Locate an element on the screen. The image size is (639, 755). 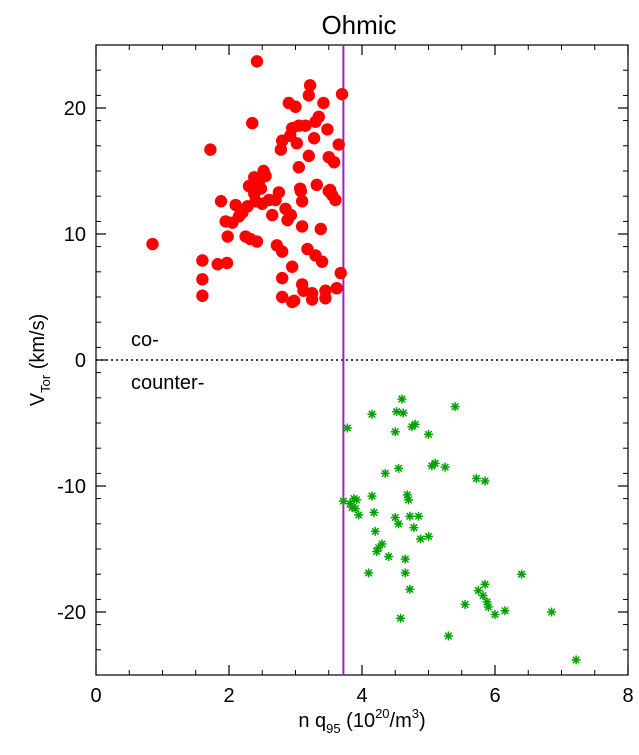
co-label: co- is located at coordinates (145, 340).